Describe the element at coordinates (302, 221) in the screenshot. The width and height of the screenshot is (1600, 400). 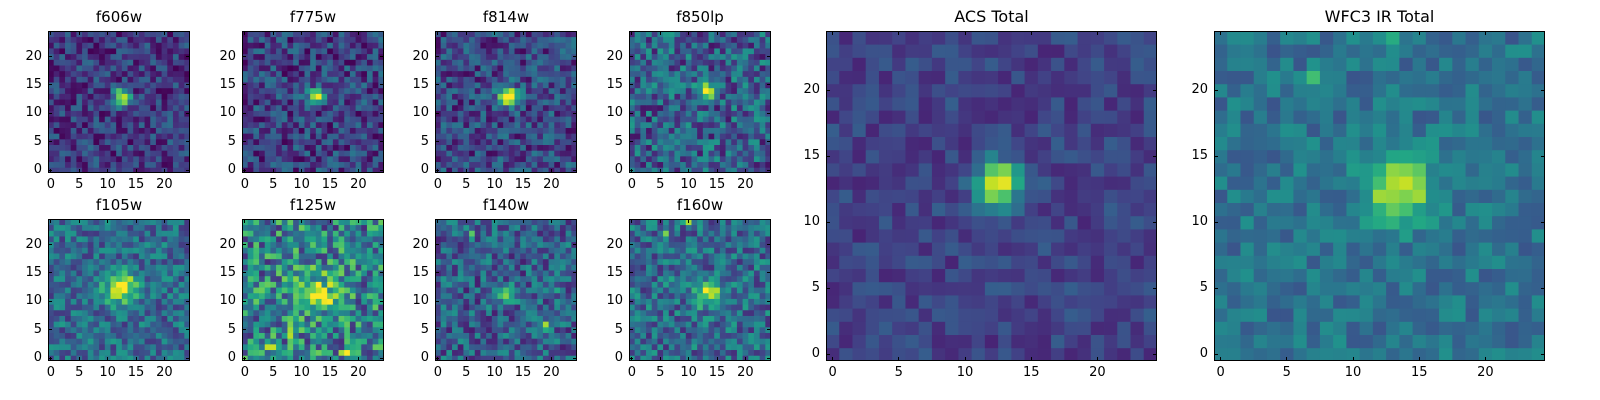
I see `f125w-xtick-mark` at that location.